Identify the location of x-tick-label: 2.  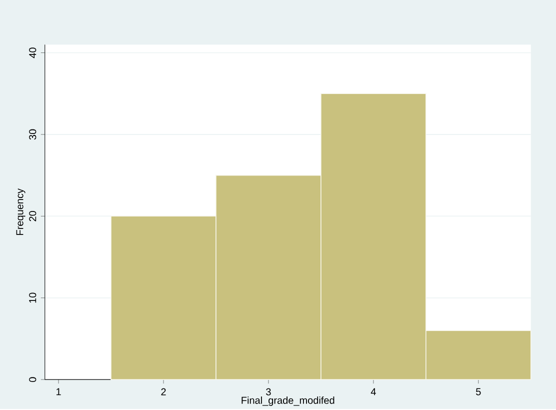
(163, 392).